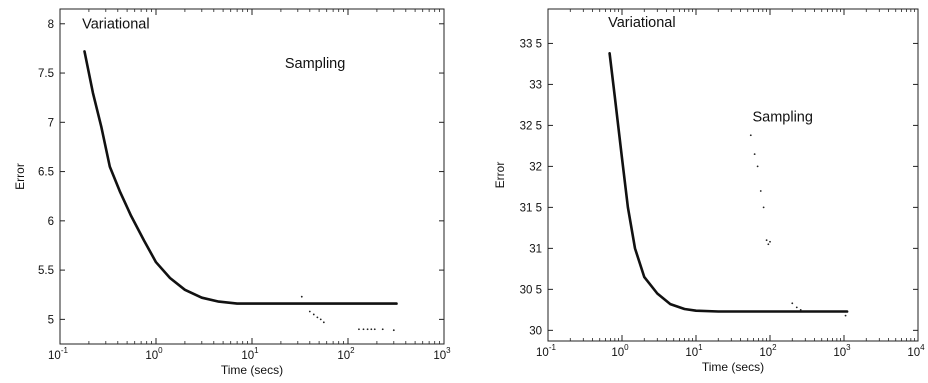 Image resolution: width=928 pixels, height=383 pixels. What do you see at coordinates (535, 331) in the screenshot?
I see `y-tick-label: 30` at bounding box center [535, 331].